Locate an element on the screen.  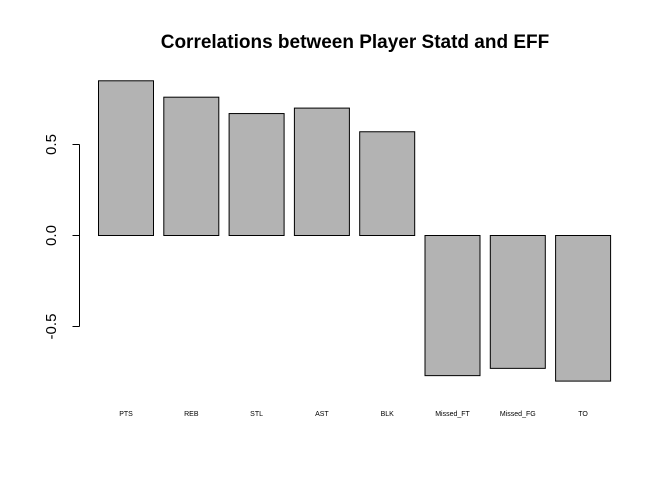
bar-missed-fg is located at coordinates (517, 302).